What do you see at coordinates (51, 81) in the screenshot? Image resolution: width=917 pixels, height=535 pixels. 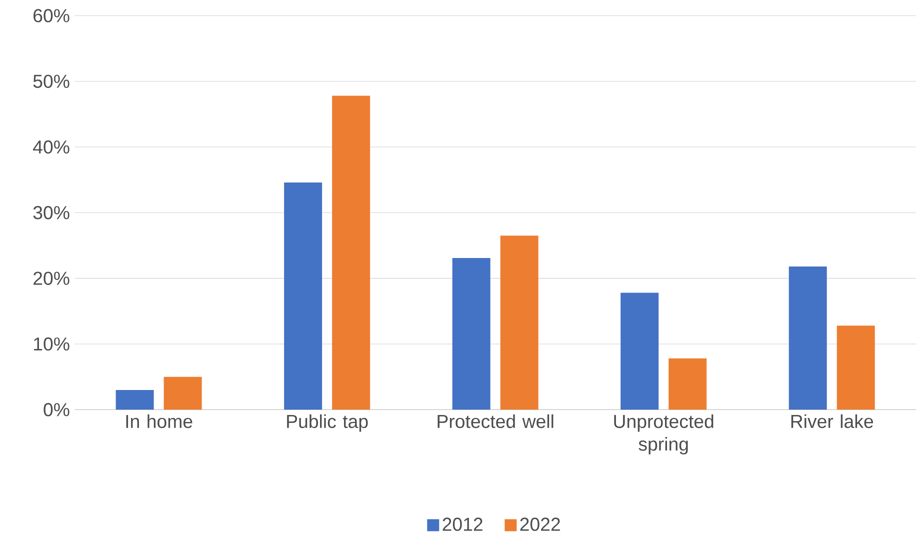 I see `y-tick-label: 50%` at bounding box center [51, 81].